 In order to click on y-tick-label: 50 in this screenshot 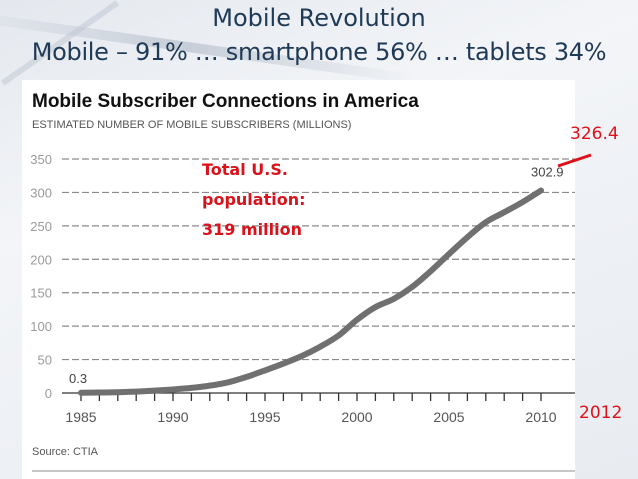, I will do `click(45, 360)`.